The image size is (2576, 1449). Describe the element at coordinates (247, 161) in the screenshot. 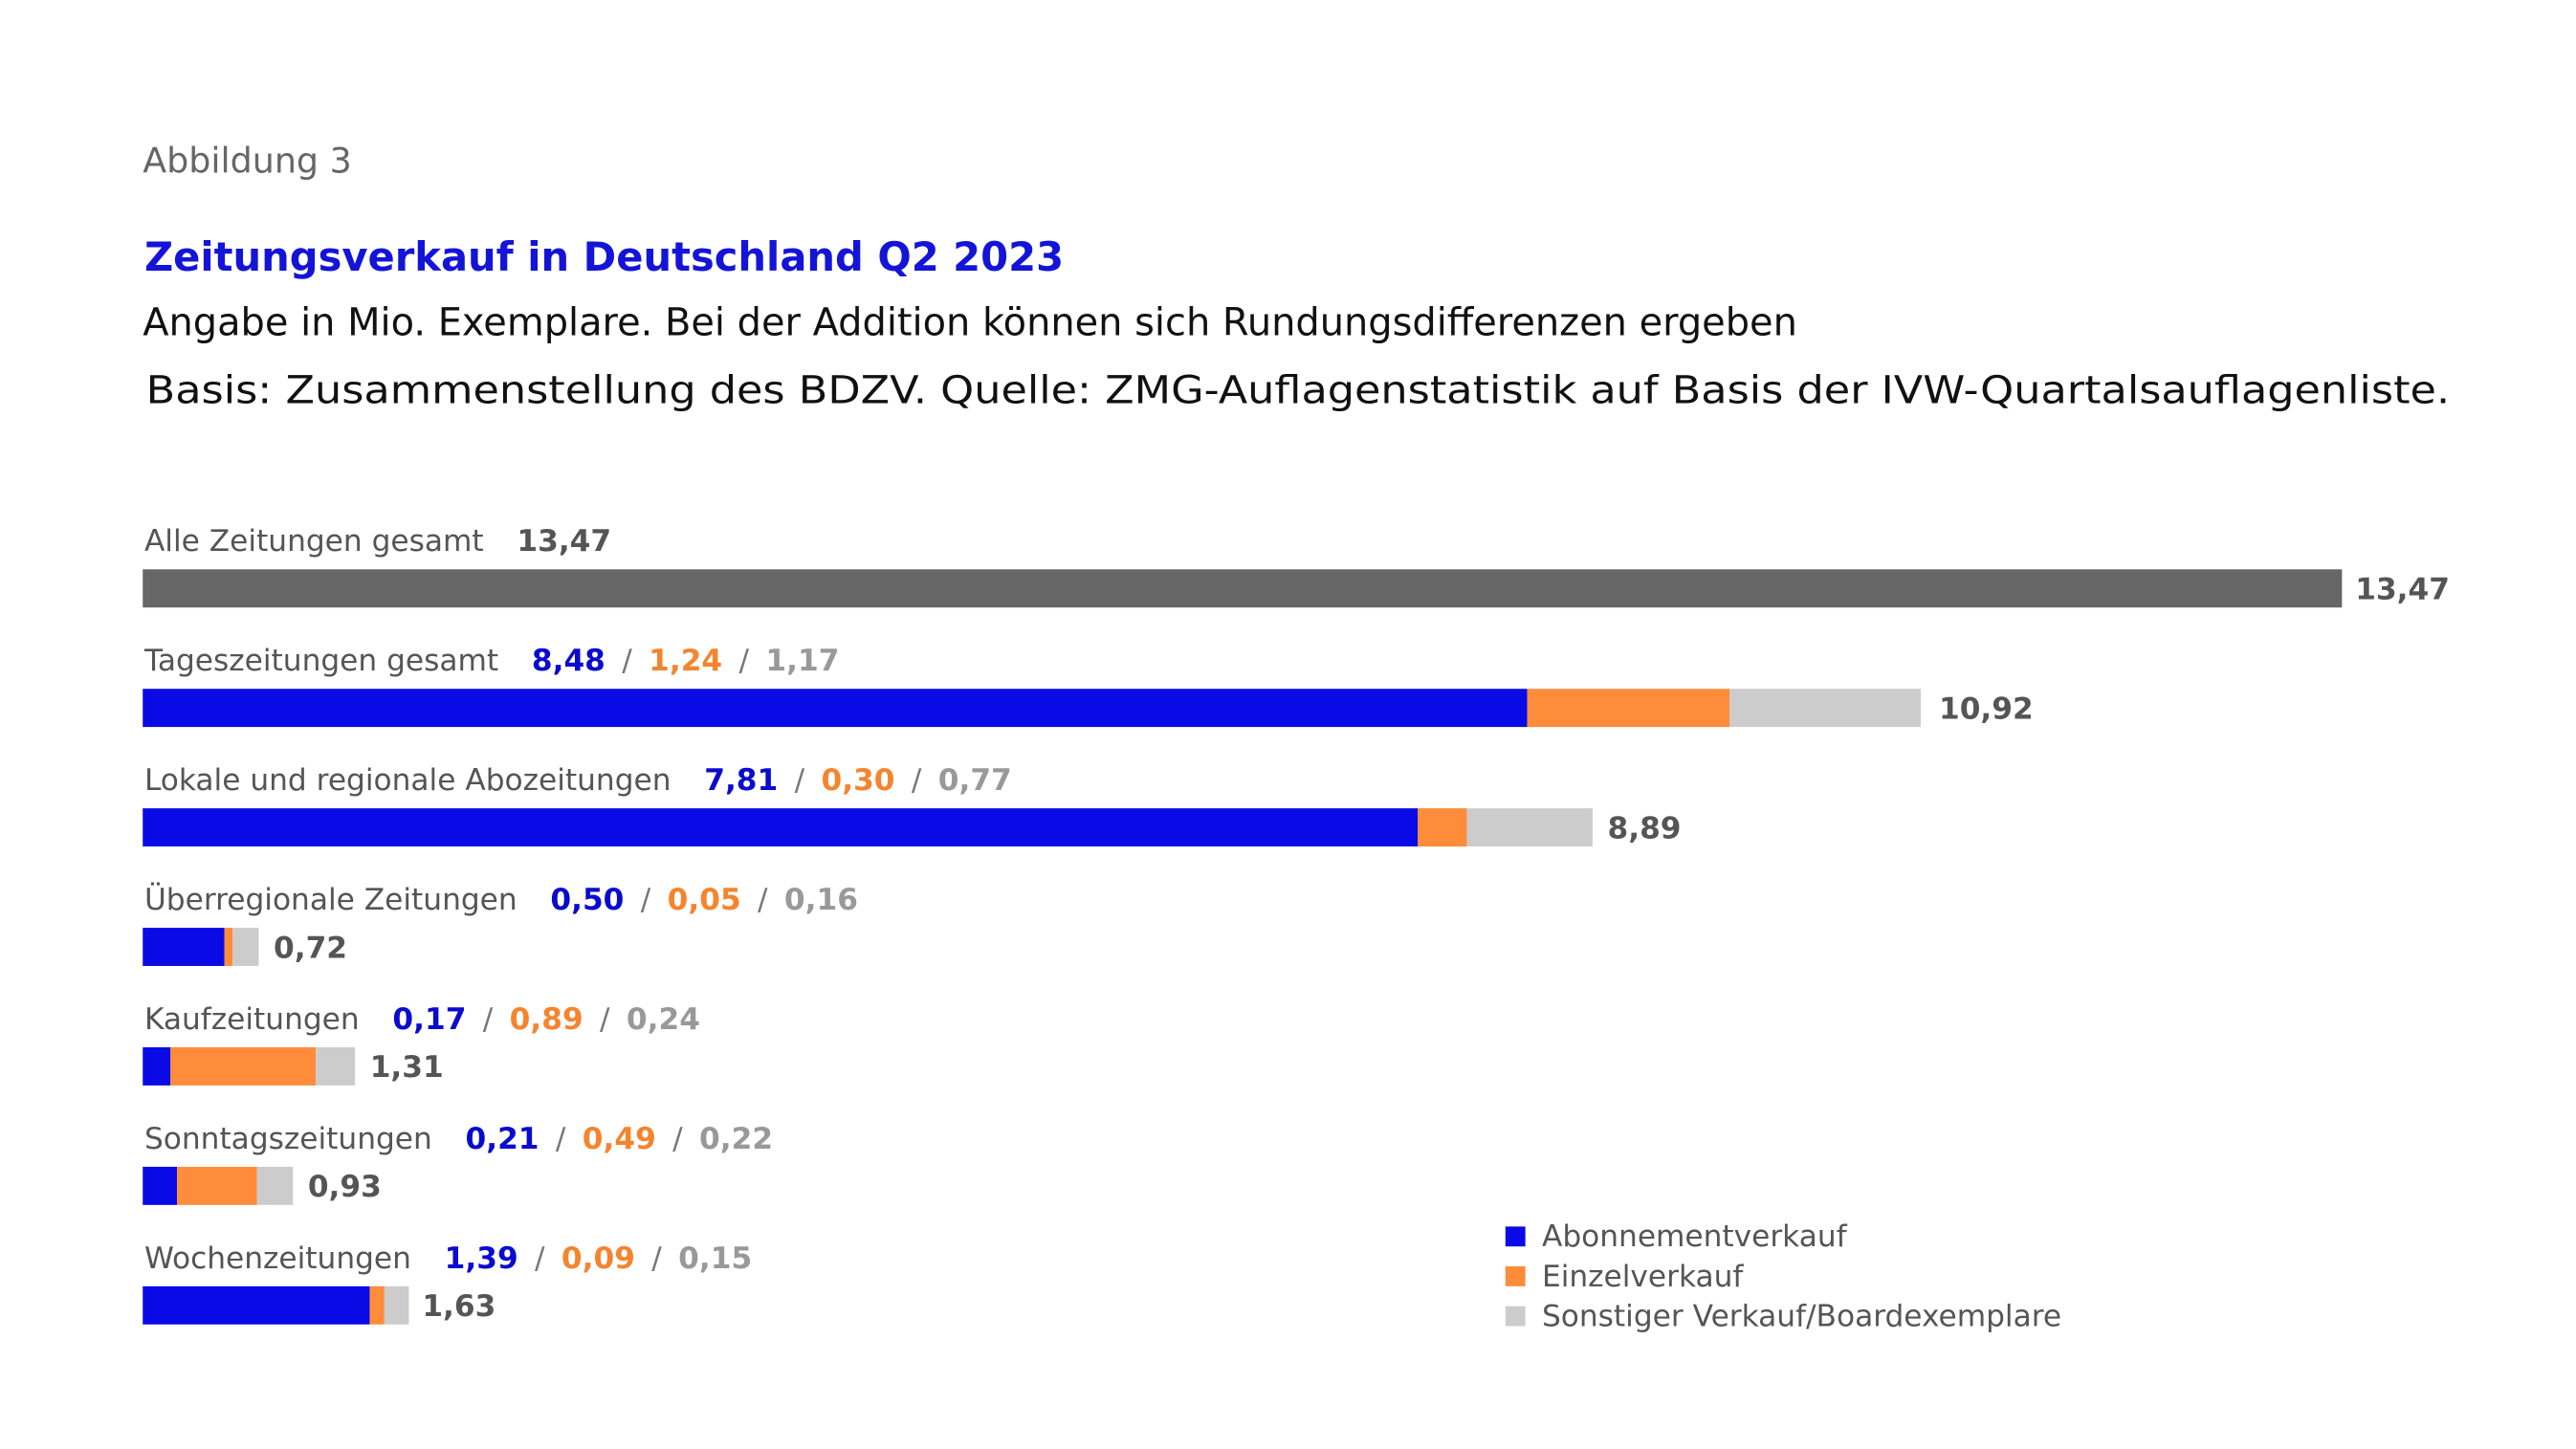

I see `figure-label: Abbildung 3` at that location.